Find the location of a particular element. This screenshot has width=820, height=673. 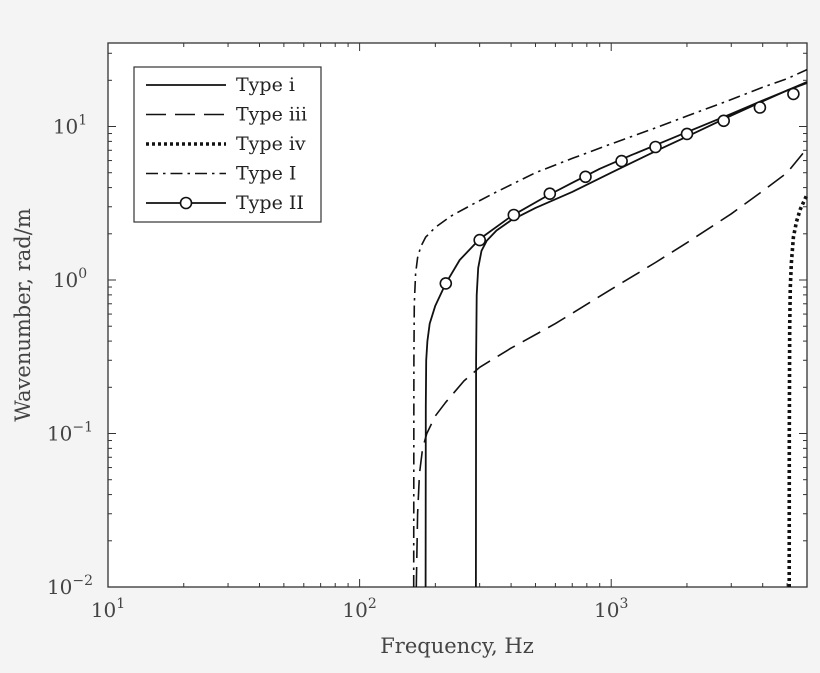

y-axis-label: Wavenumber, rad/m is located at coordinates (23, 315).